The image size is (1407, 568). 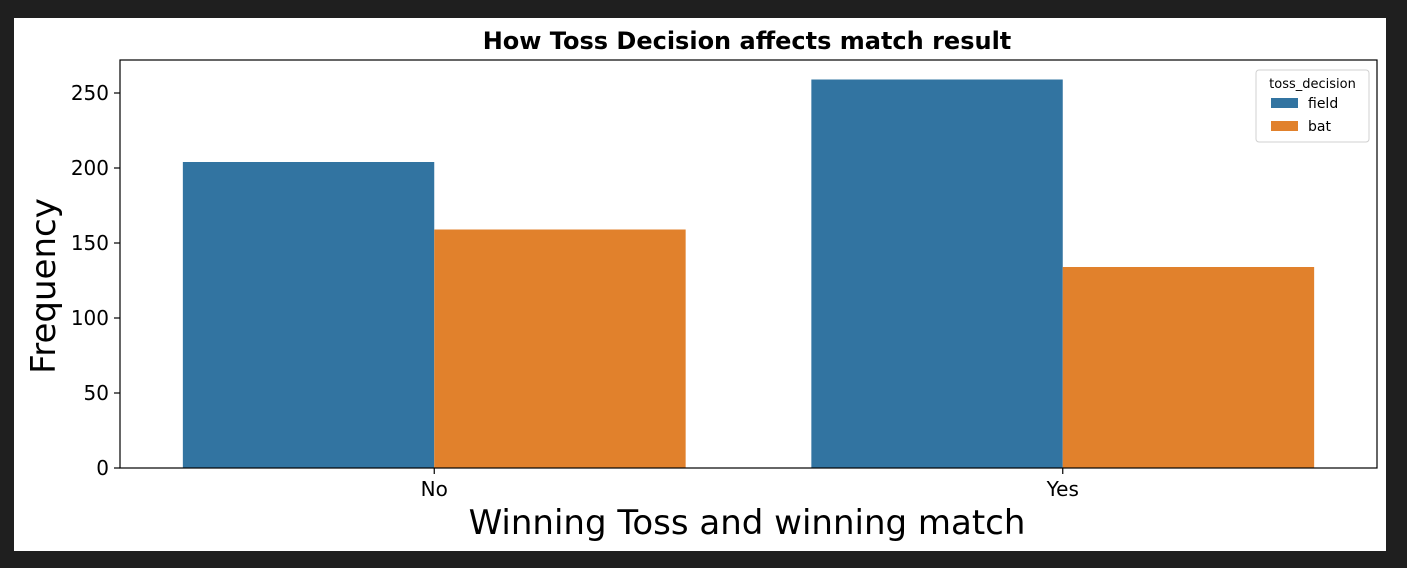 I want to click on y-tick-label: 100, so click(x=90, y=318).